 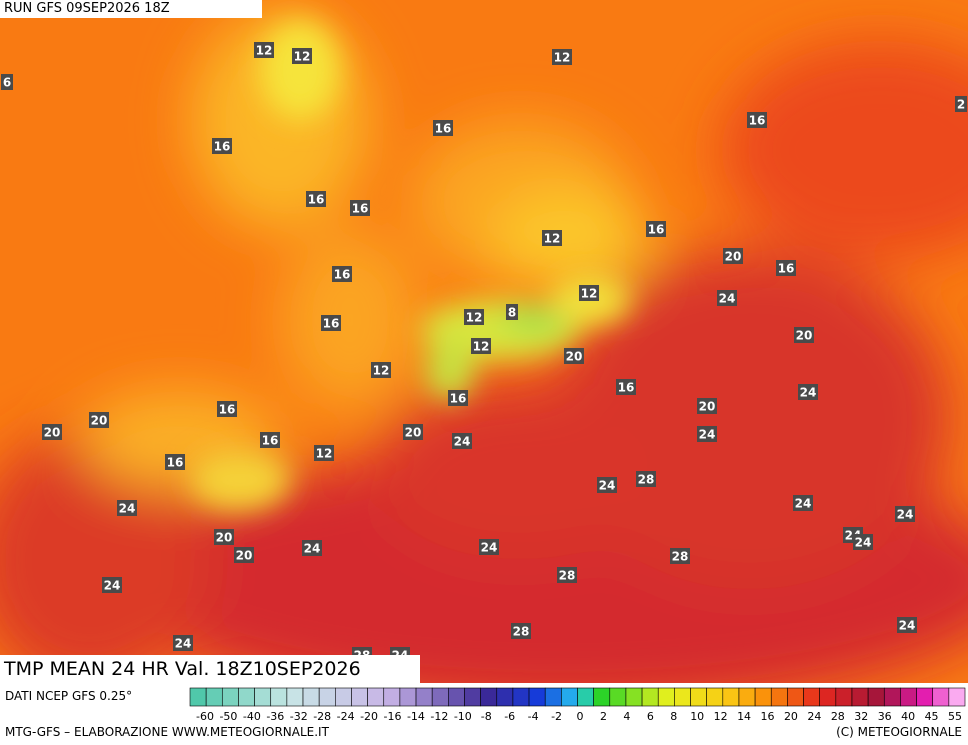 I want to click on colorbar-tick-label: 28, so click(x=838, y=716).